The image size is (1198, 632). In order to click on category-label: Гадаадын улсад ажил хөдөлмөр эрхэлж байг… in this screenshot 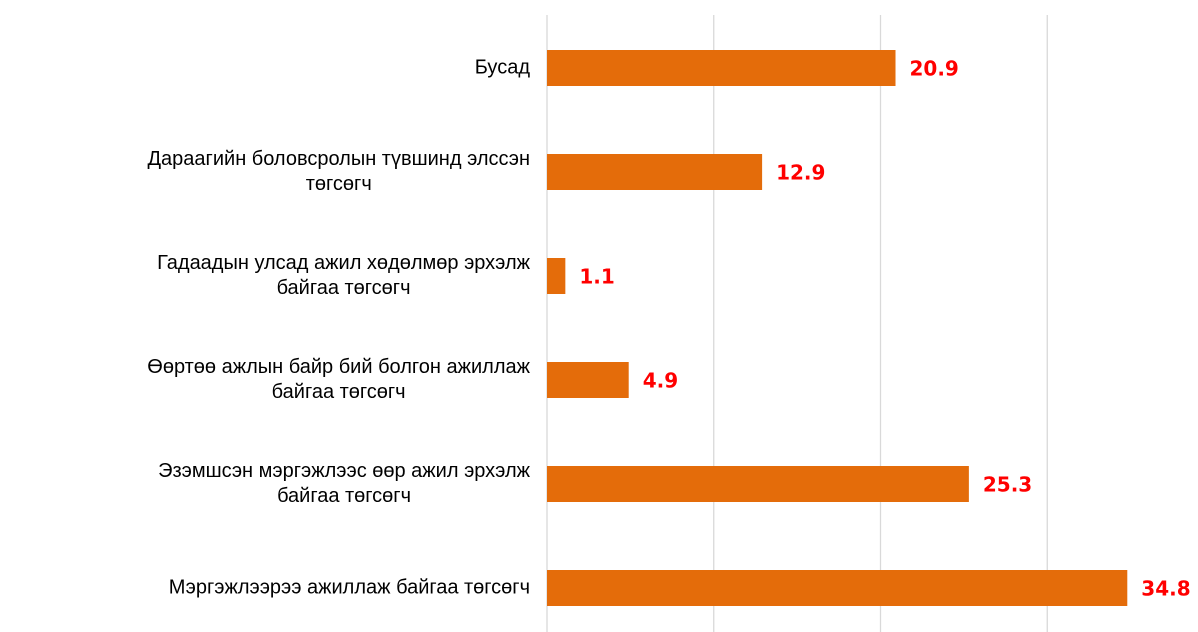, I will do `click(343, 275)`.